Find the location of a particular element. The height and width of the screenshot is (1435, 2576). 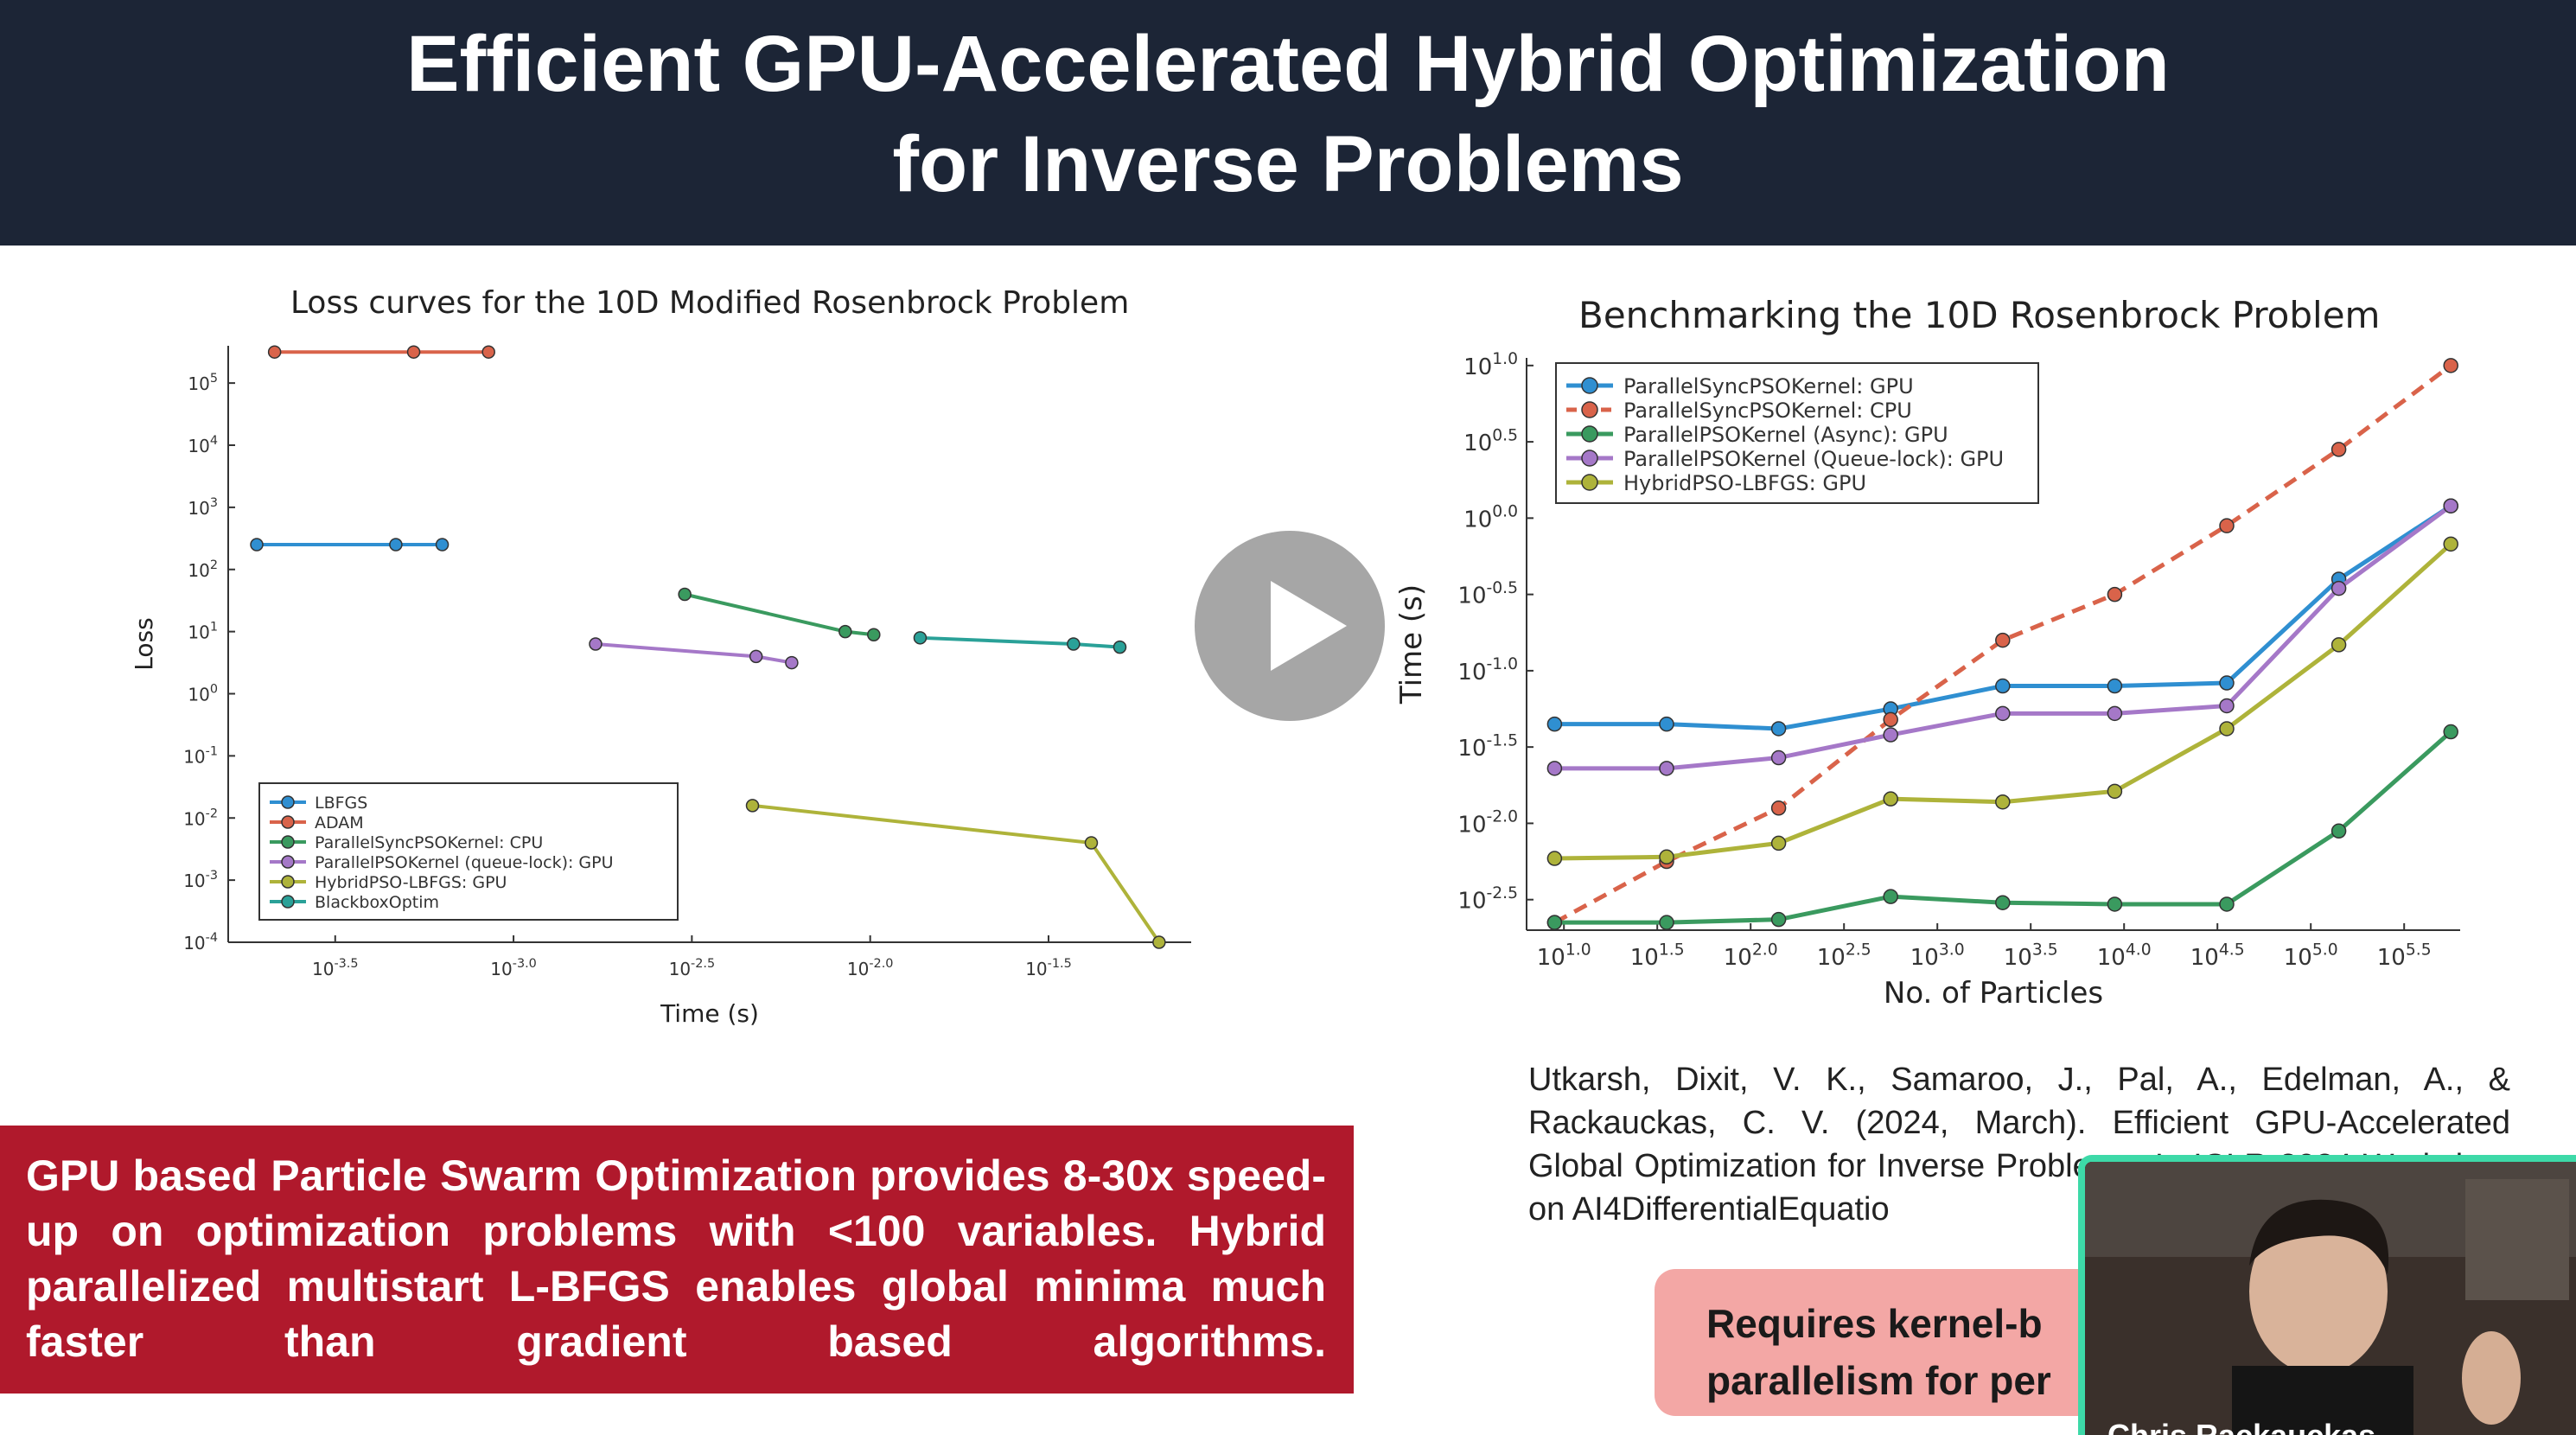

pink-callout-line2: parallelism for per is located at coordinates (1878, 1381).